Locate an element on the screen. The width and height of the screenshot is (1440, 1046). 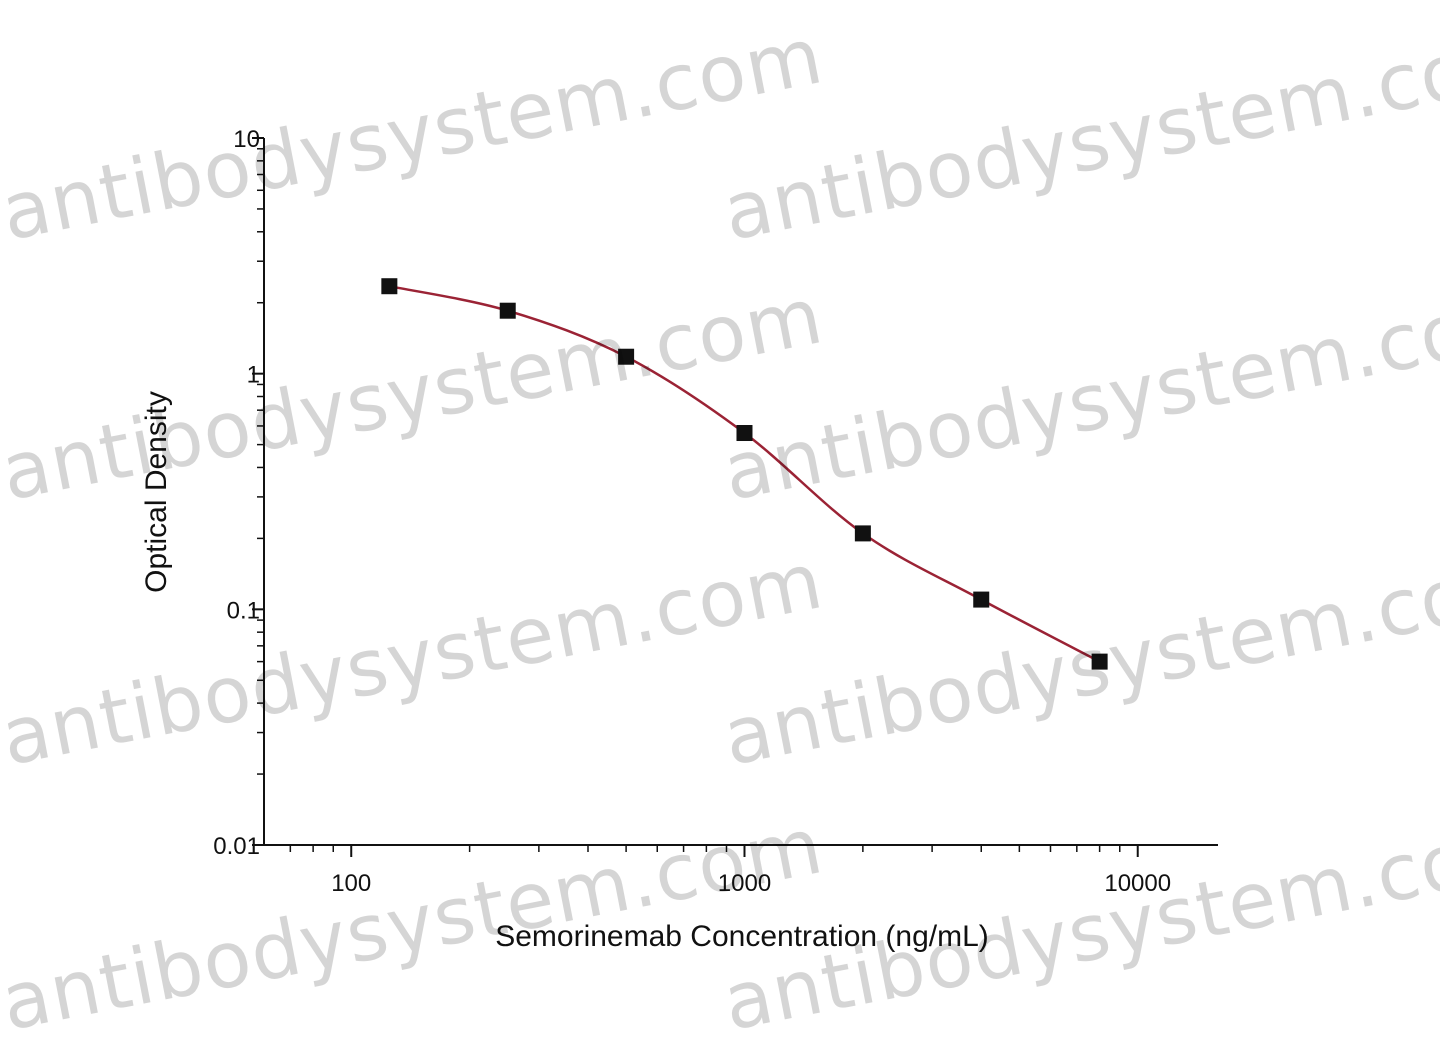
y-tick-label: 0.1 is located at coordinates (243, 610).